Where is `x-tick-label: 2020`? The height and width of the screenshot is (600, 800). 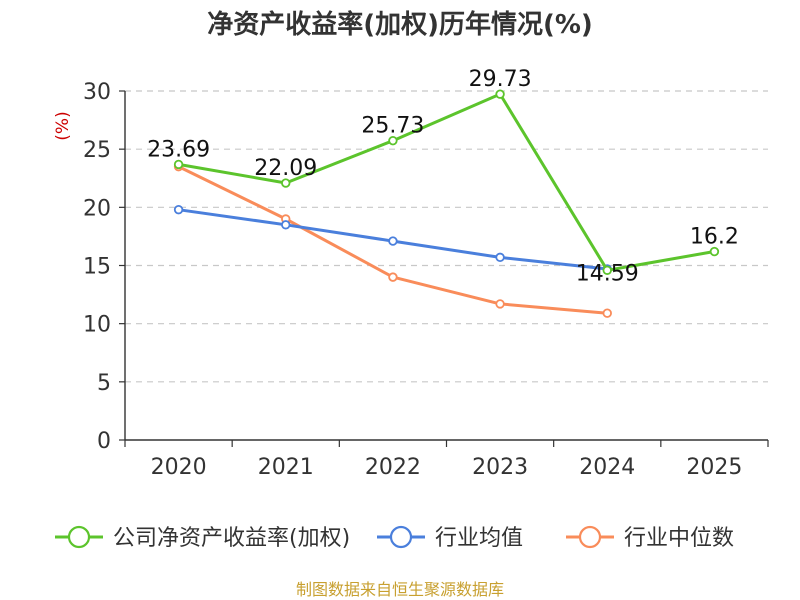 x-tick-label: 2020 is located at coordinates (179, 467).